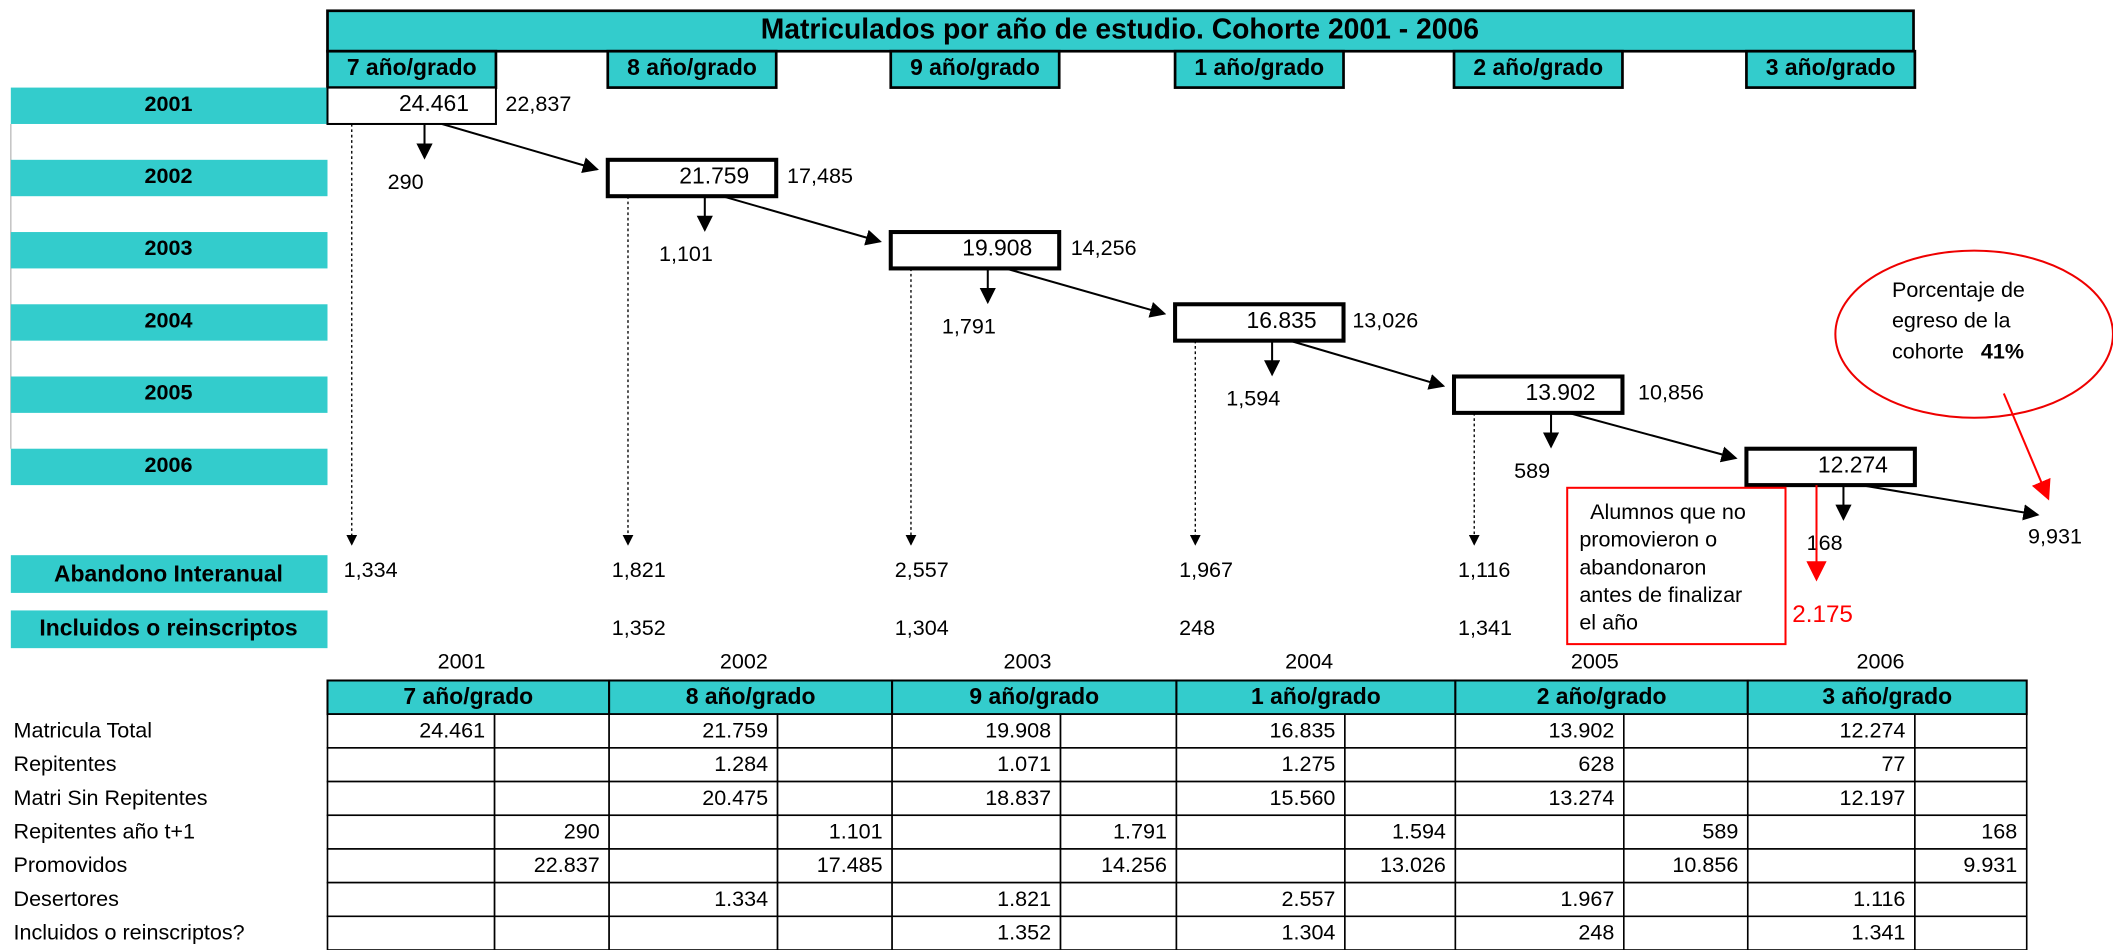 The width and height of the screenshot is (2113, 950). Describe the element at coordinates (751, 696) in the screenshot. I see `table-header-label: 8 año/grado` at that location.